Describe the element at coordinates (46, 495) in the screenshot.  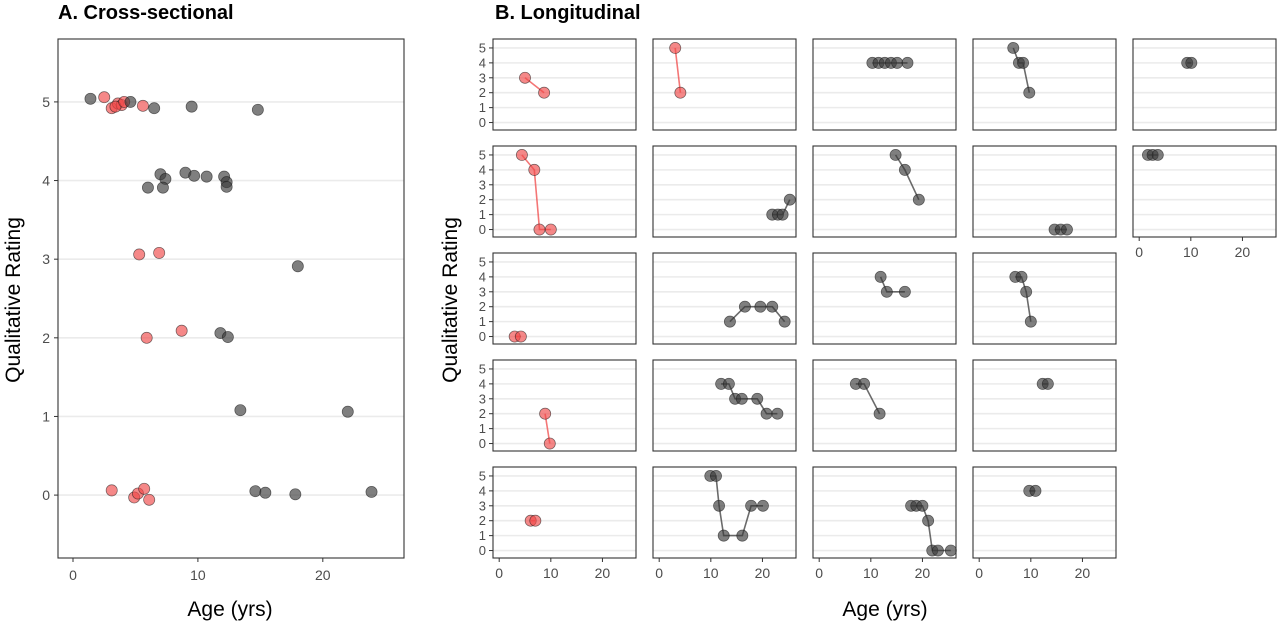
I see `panel-a-y-tick-label: 0` at that location.